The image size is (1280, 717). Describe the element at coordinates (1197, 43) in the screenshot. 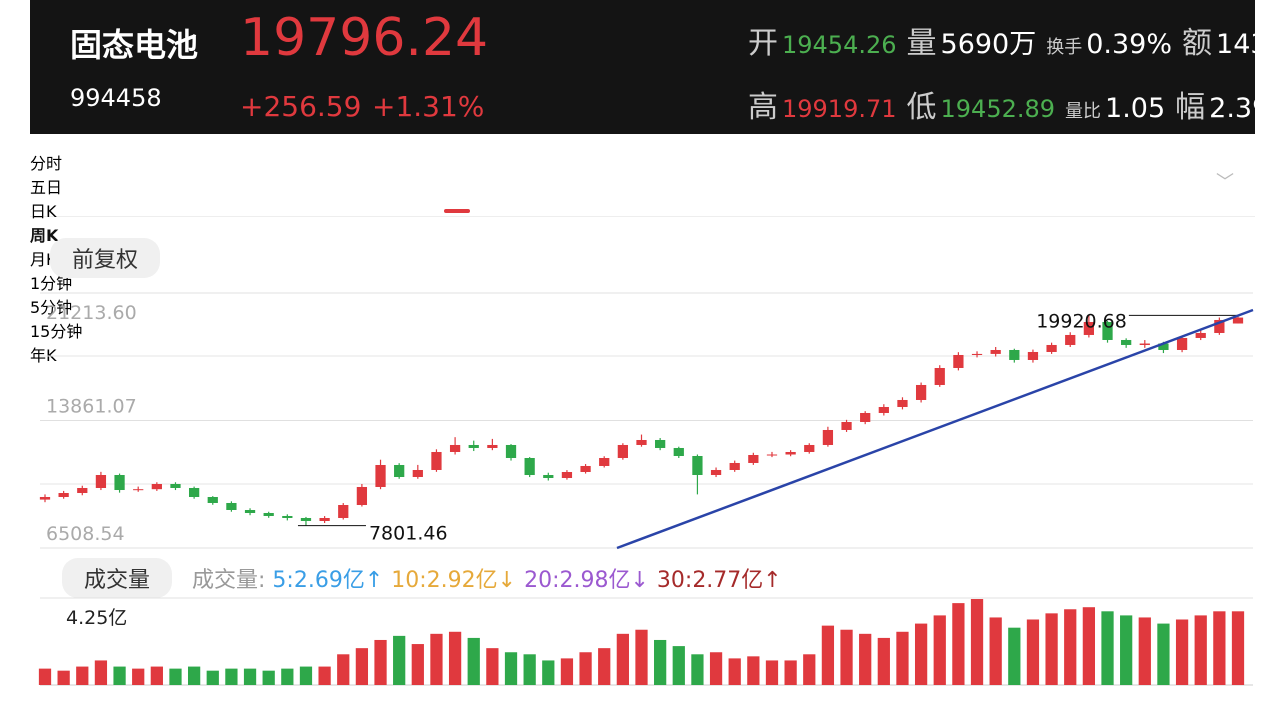

I see `stat-label: 额` at that location.